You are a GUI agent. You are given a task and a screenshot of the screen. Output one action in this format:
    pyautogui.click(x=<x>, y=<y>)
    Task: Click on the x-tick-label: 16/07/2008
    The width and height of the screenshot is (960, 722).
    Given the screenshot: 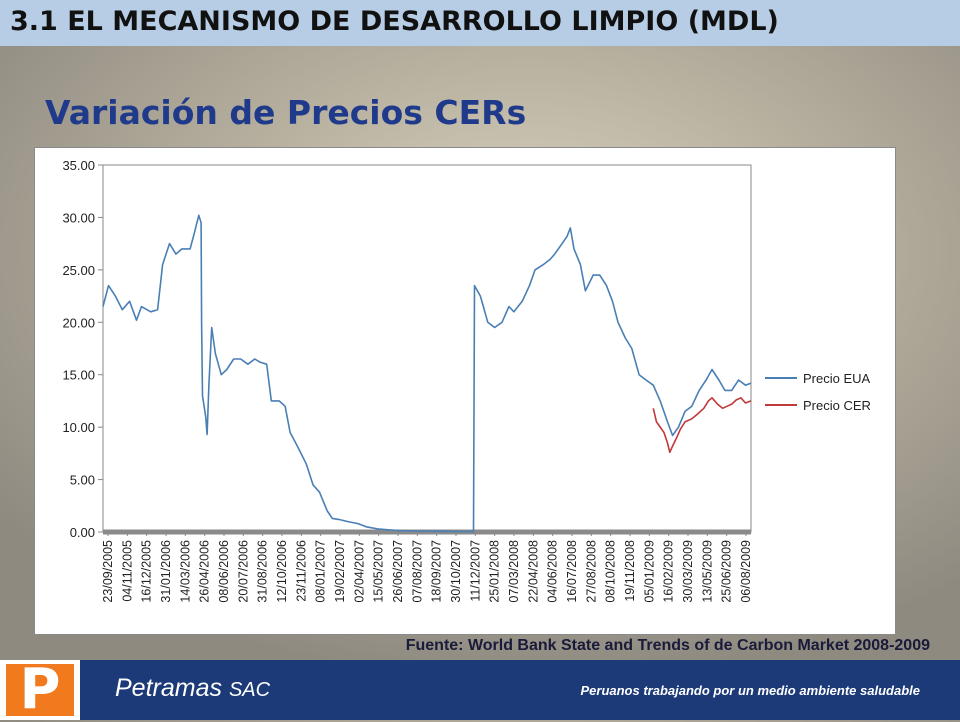 What is the action you would take?
    pyautogui.click(x=572, y=571)
    